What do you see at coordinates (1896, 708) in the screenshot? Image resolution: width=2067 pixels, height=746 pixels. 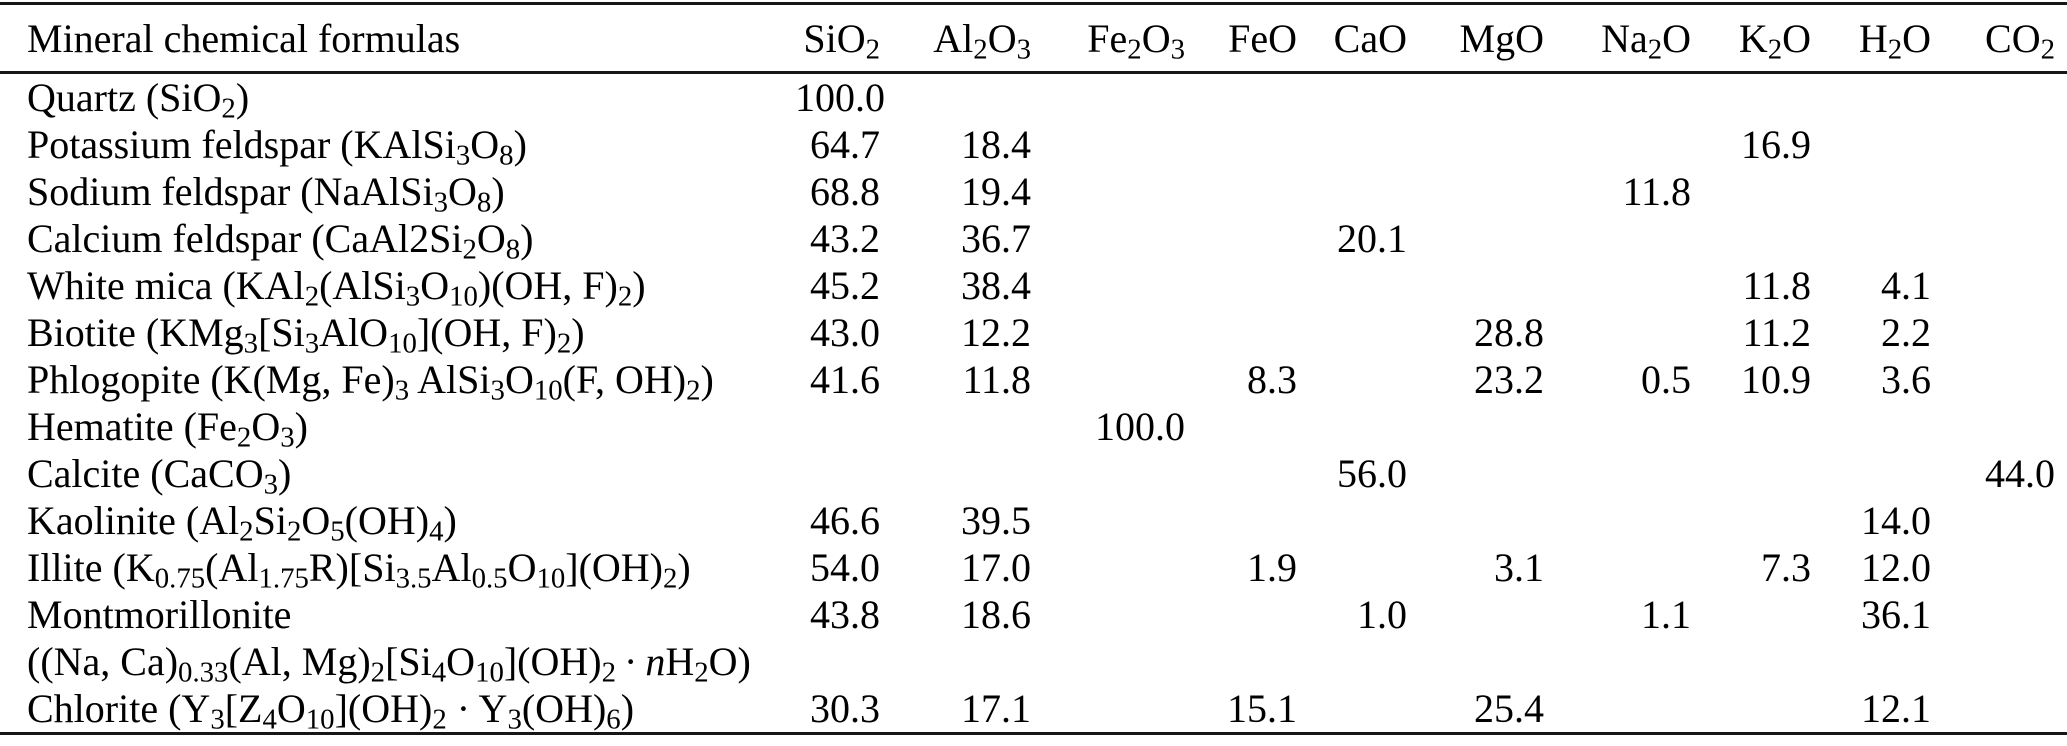 I see `oxide-value-cell: 12.1` at bounding box center [1896, 708].